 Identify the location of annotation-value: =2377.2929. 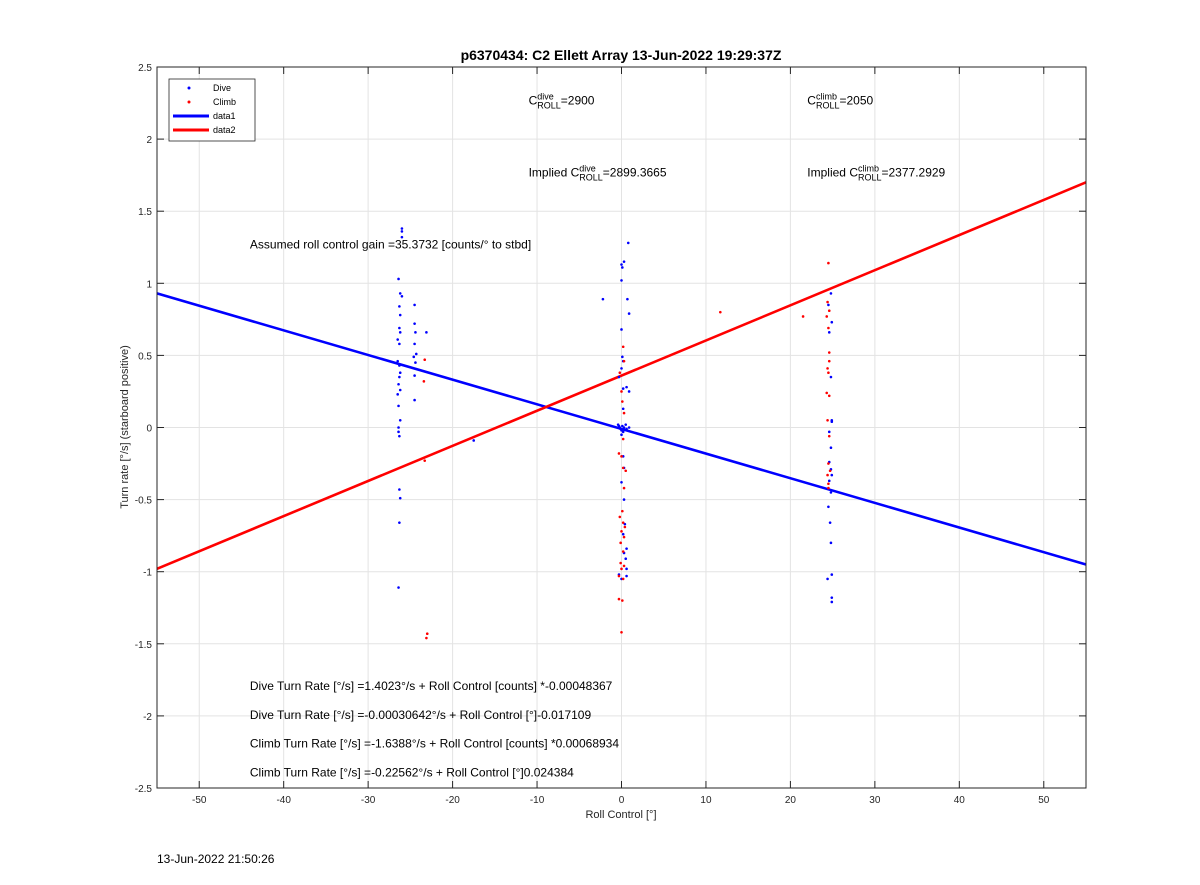
(914, 173).